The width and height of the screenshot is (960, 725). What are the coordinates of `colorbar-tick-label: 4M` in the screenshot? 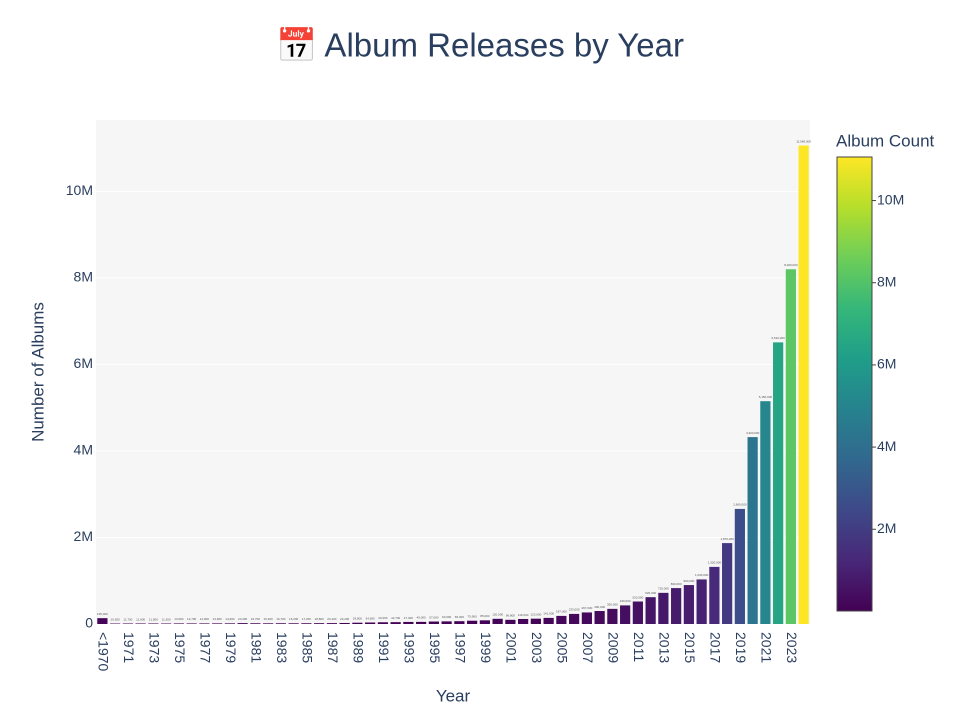 It's located at (886, 446).